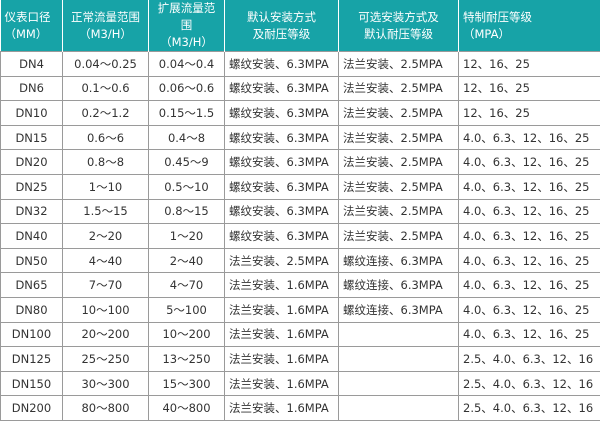 This screenshot has width=600, height=421. Describe the element at coordinates (32, 186) in the screenshot. I see `cell-diameter: DN25` at that location.